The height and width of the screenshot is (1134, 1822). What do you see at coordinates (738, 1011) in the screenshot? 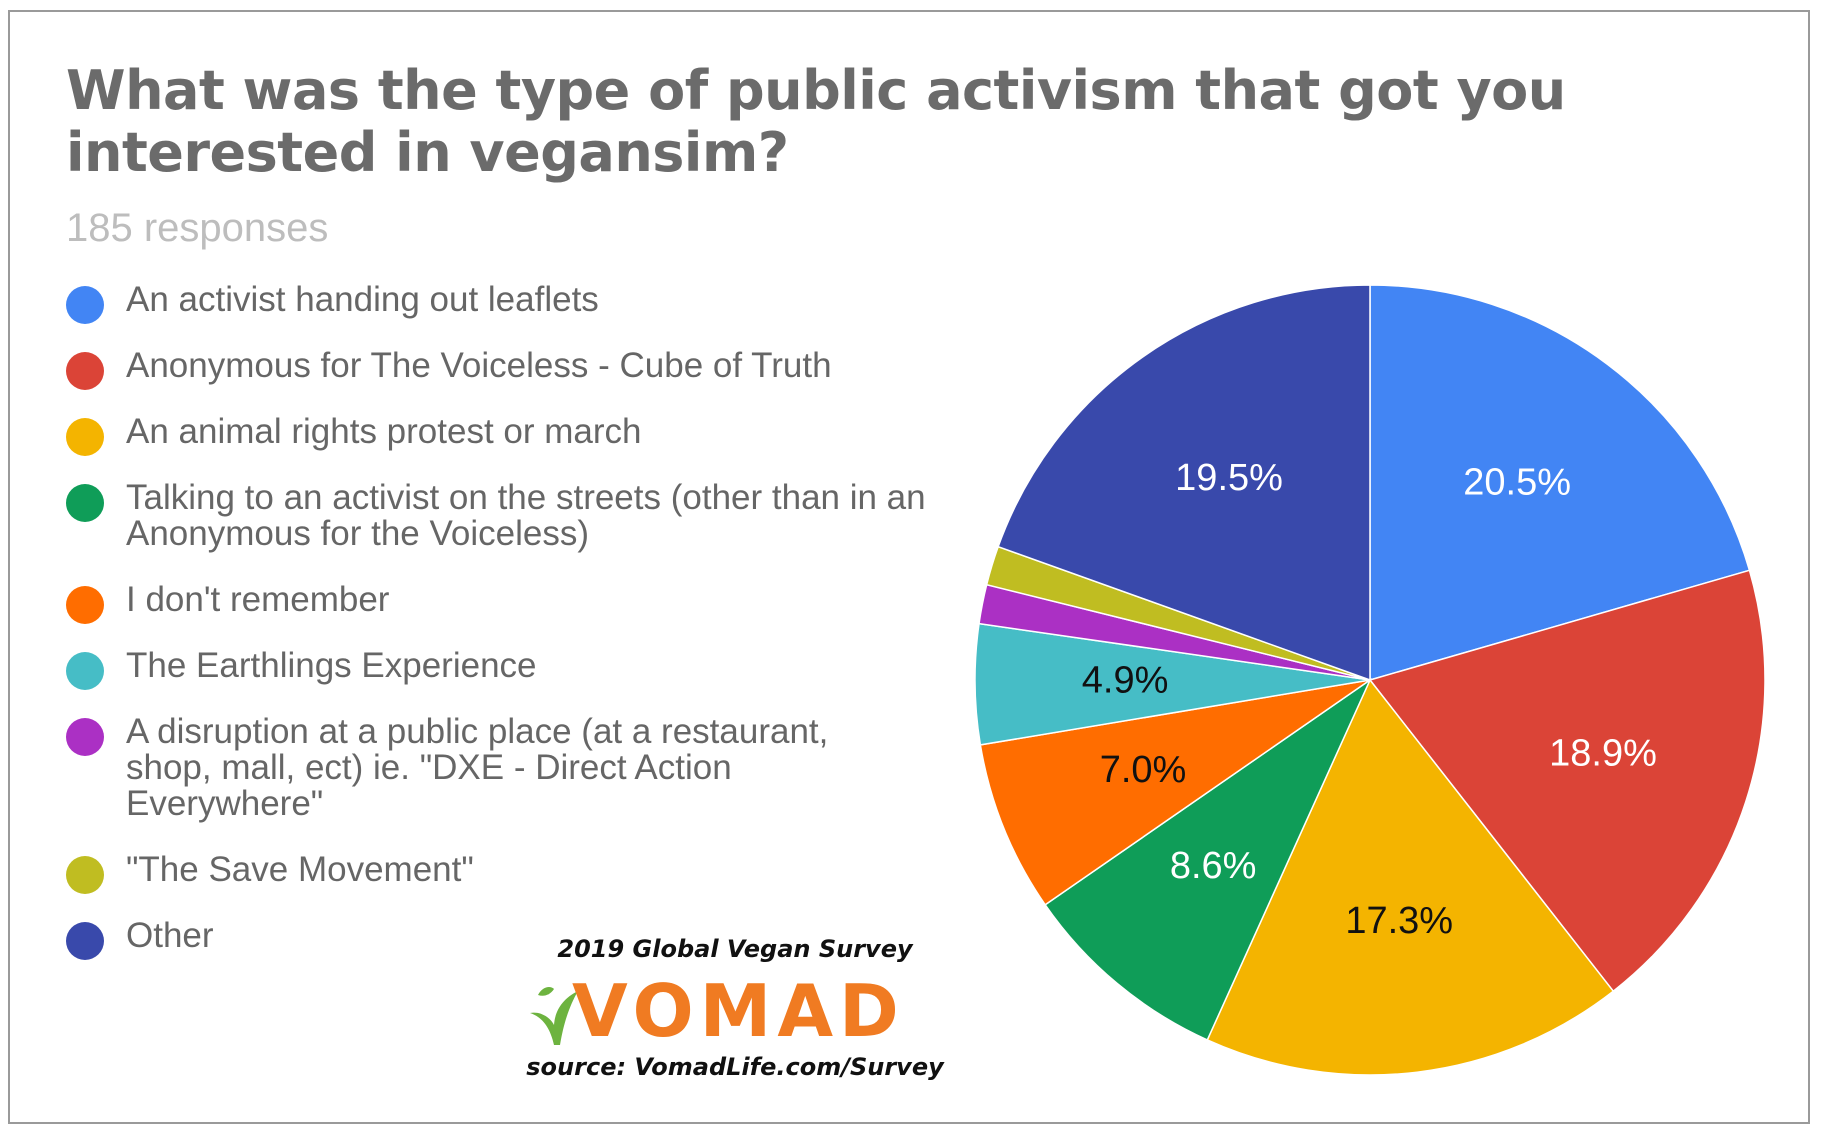
I see `logo-text: VOMAD` at bounding box center [738, 1011].